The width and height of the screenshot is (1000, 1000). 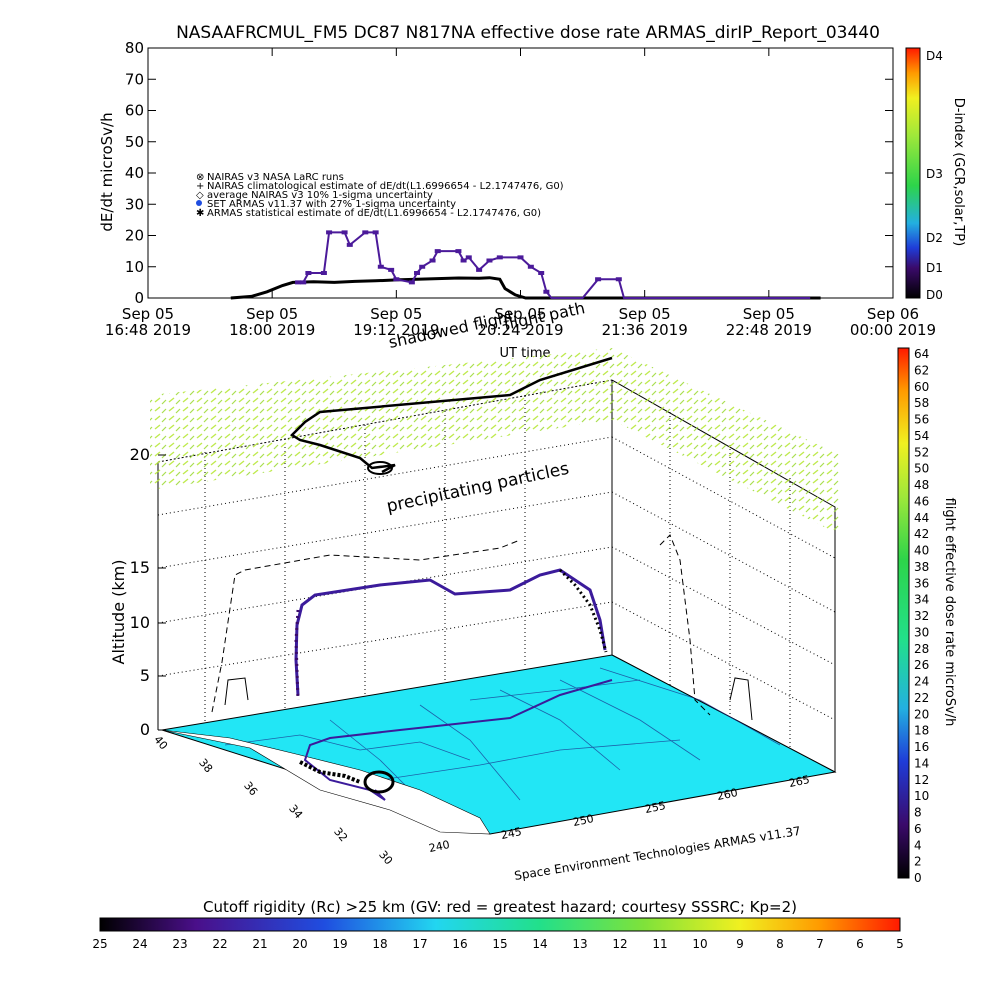 I want to click on wall-shadow-left, so click(x=366, y=626).